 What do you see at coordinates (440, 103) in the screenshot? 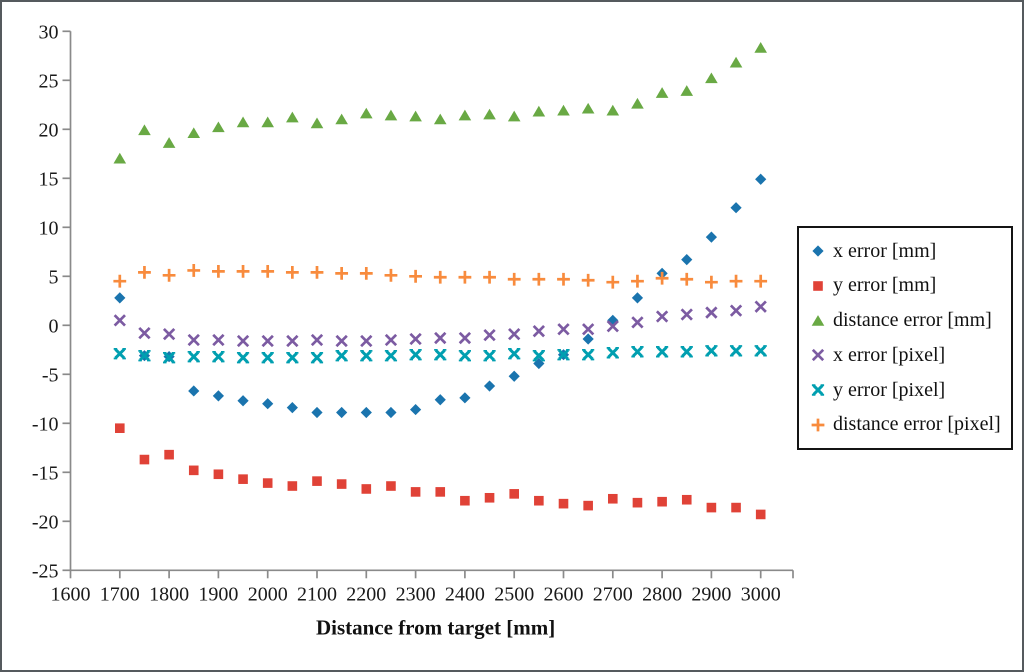
I see `series-distance-error-mm` at bounding box center [440, 103].